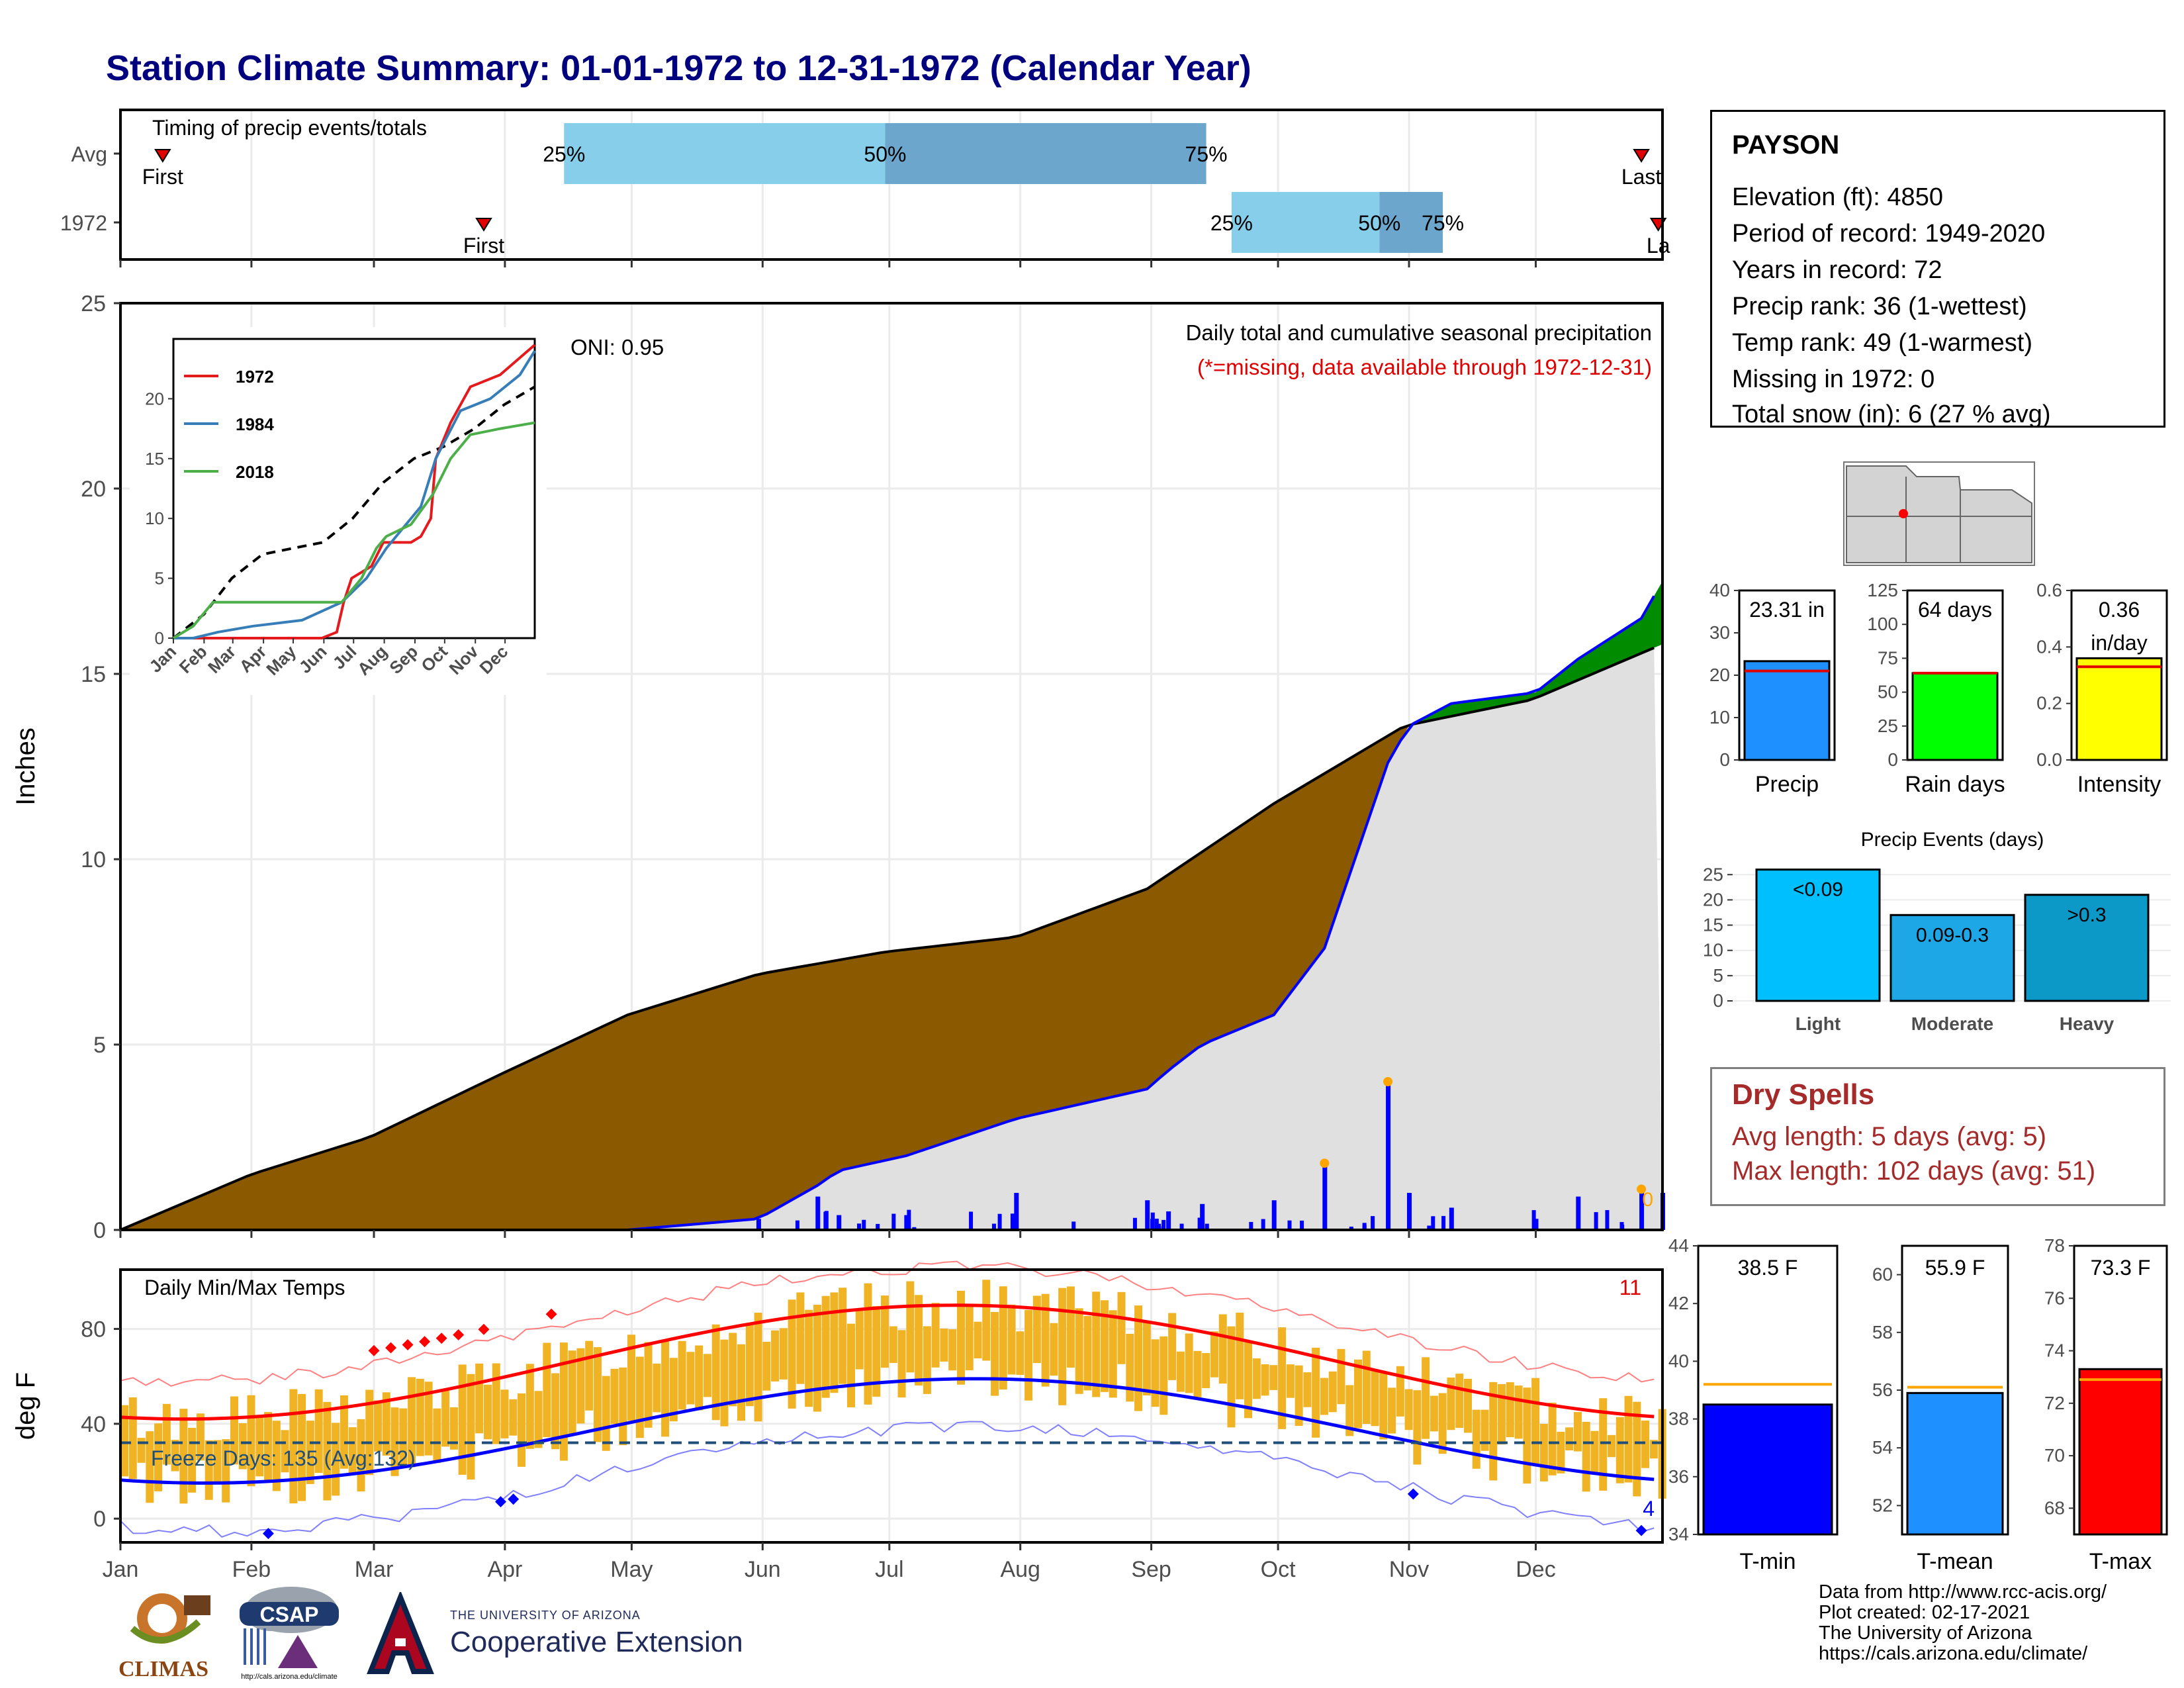 The height and width of the screenshot is (1688, 2184). I want to click on stat-value-unit: in/day, so click(2119, 643).